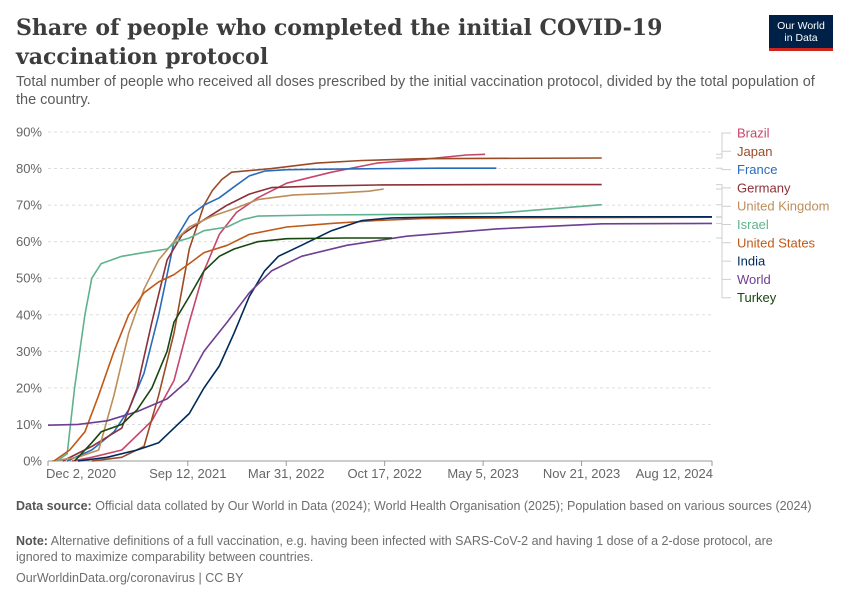  I want to click on data-source-label: Data source:, so click(54, 506).